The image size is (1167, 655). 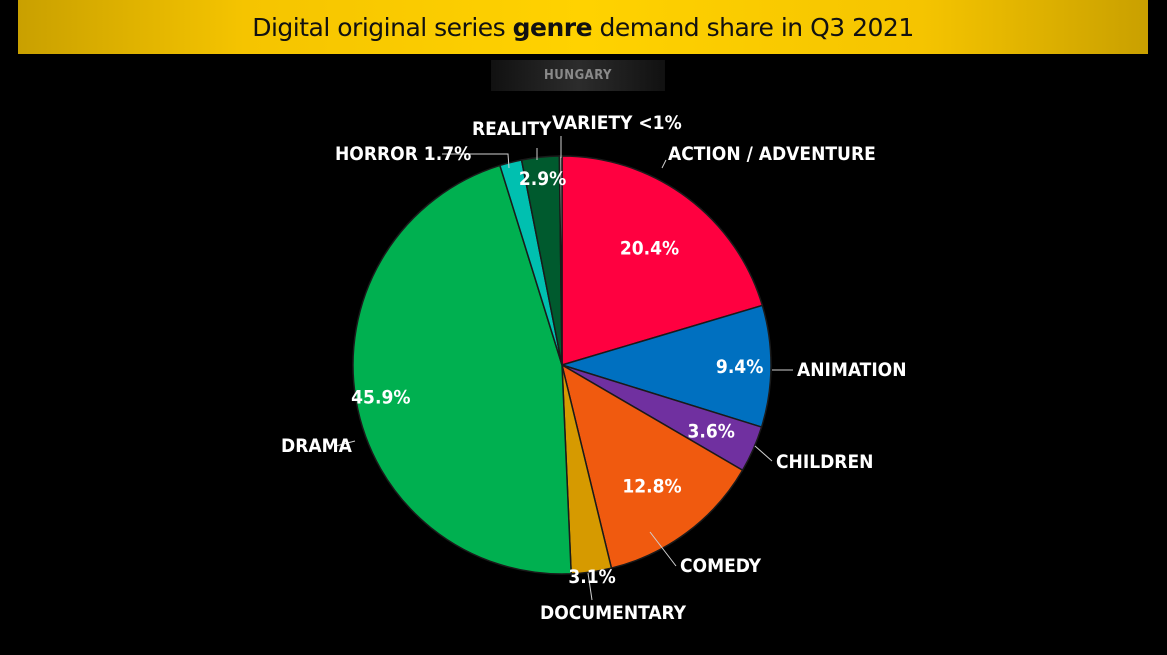 I want to click on slice-value-comedy: 12.8%, so click(x=651, y=487).